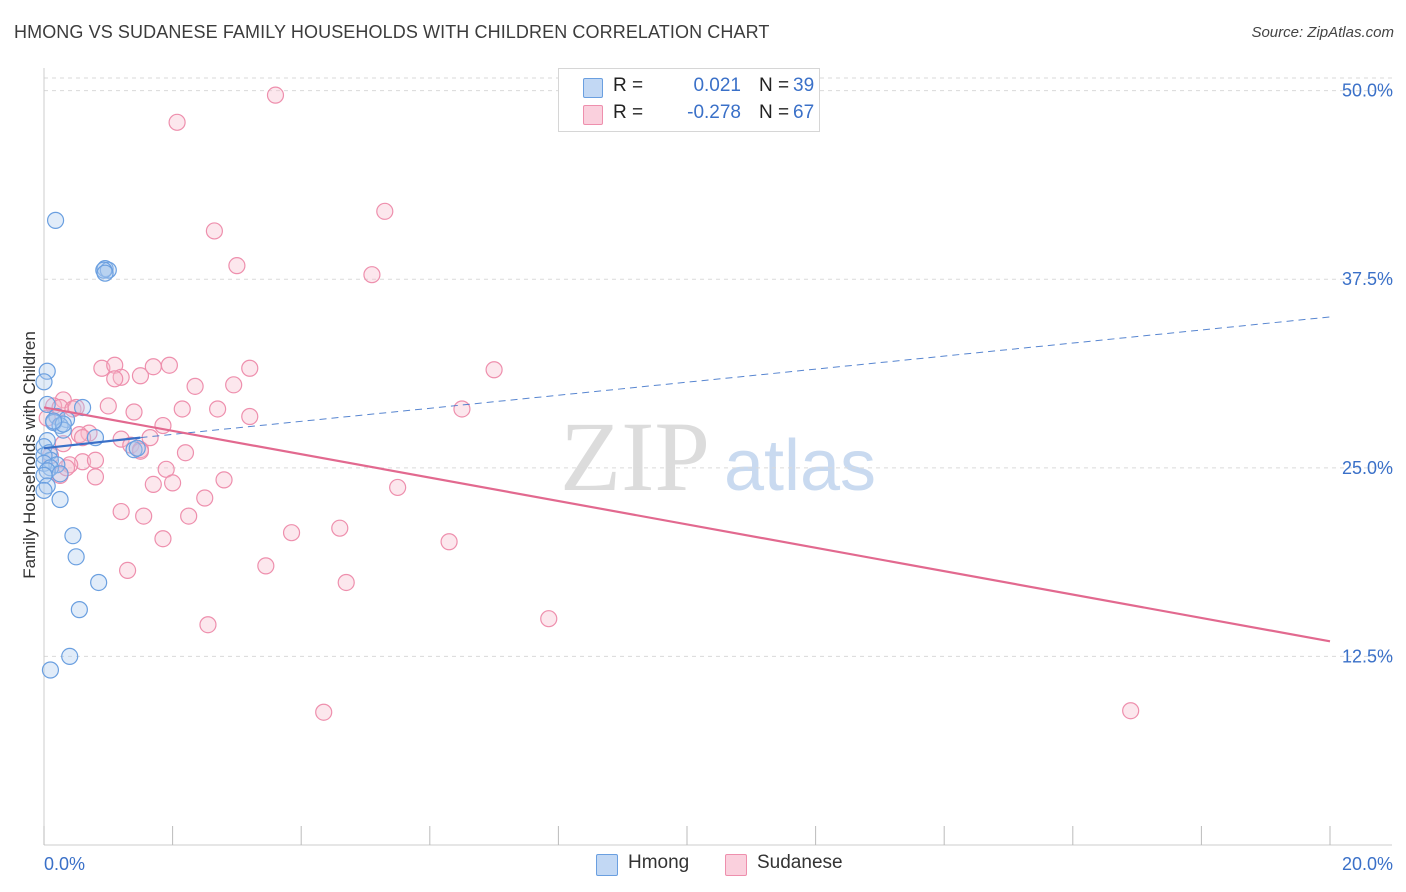 The image size is (1406, 892). I want to click on hmong-legend-label: Hmong, so click(659, 862).